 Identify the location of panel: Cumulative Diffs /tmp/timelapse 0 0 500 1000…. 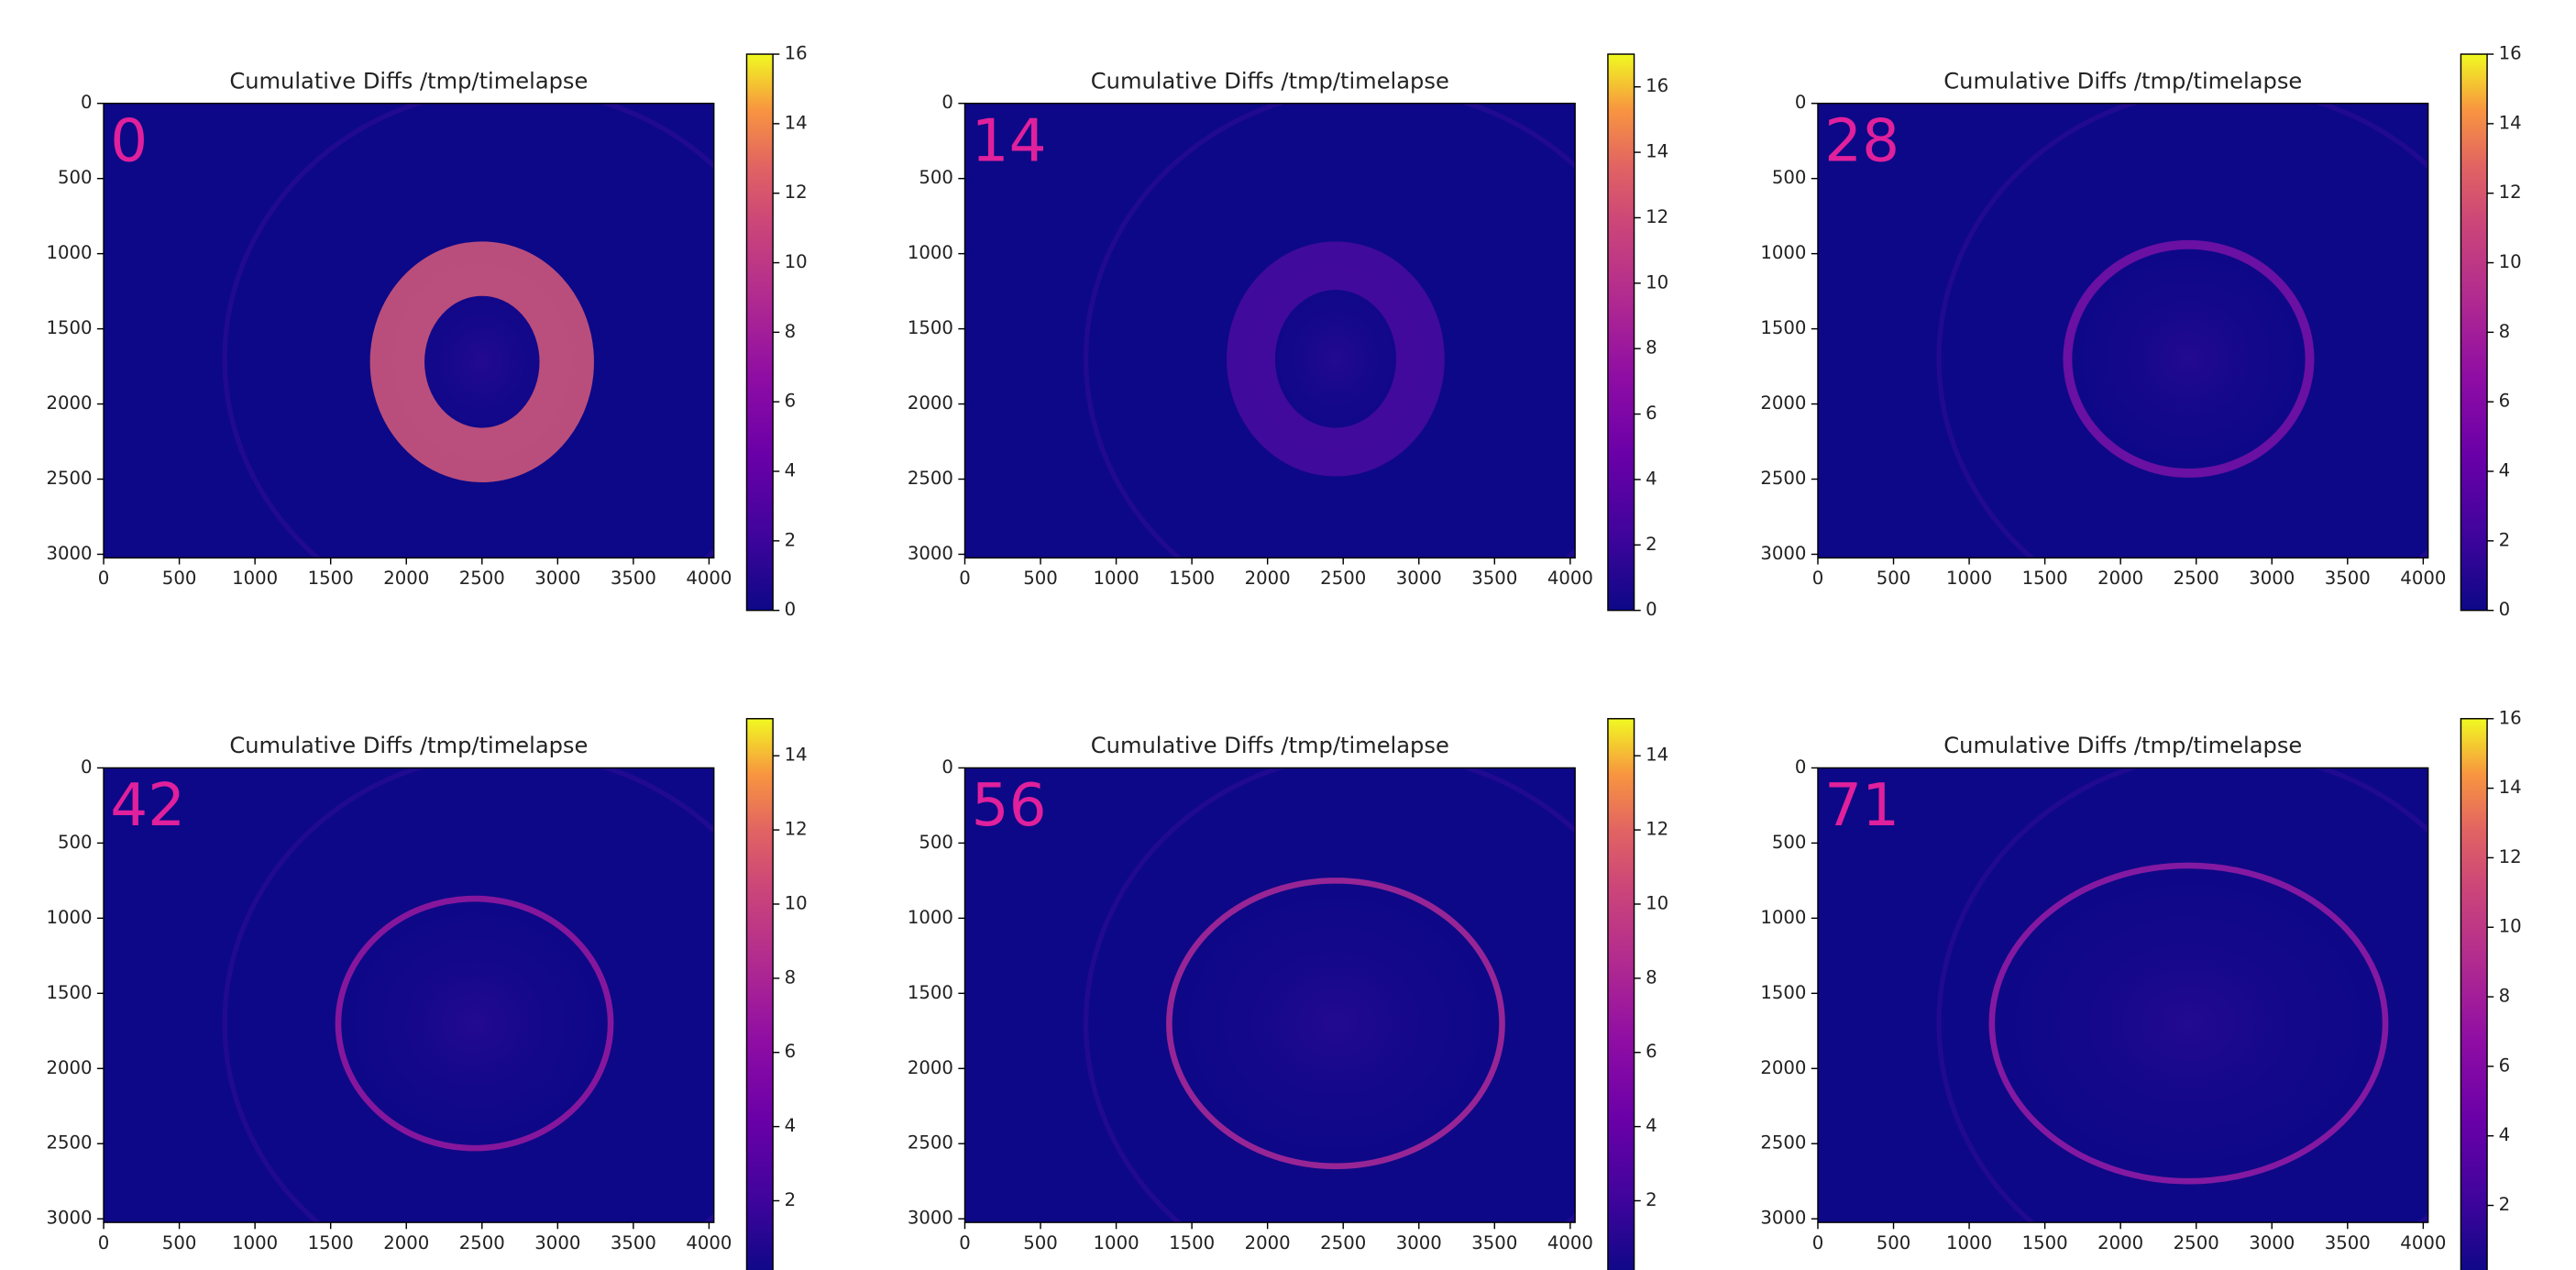
(427, 332).